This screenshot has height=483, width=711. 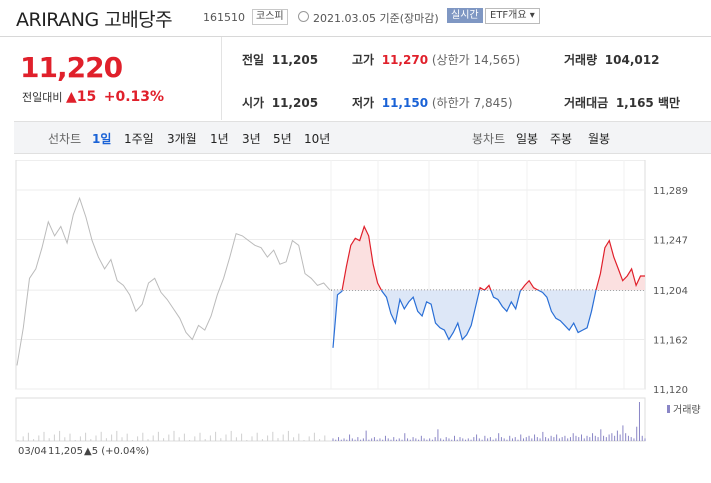 What do you see at coordinates (464, 319) in the screenshot?
I see `series-today-line-down` at bounding box center [464, 319].